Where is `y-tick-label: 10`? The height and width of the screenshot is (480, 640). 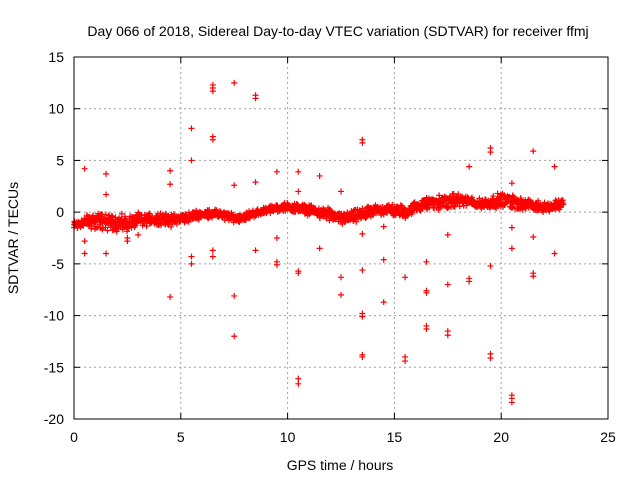
y-tick-label: 10 is located at coordinates (56, 109).